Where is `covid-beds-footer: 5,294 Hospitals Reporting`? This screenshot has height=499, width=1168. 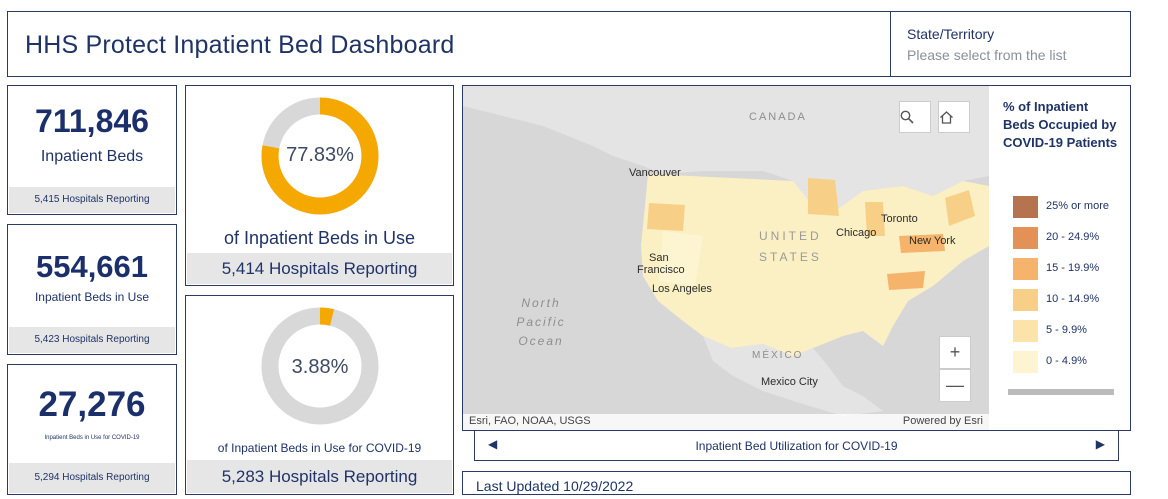 covid-beds-footer: 5,294 Hospitals Reporting is located at coordinates (92, 478).